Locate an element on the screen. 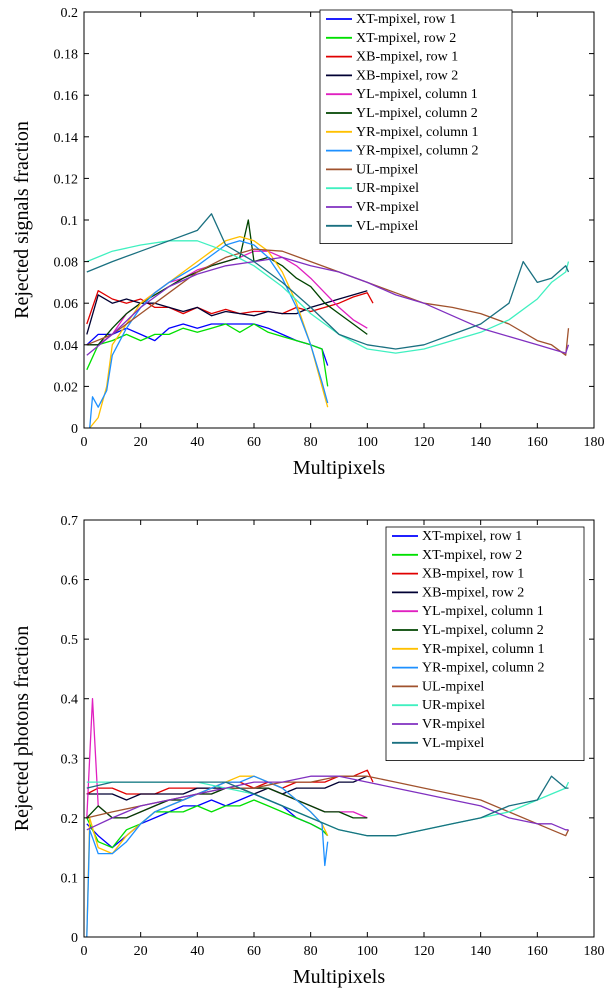 This screenshot has width=611, height=995. y-tick-label: 0.7 is located at coordinates (70, 521).